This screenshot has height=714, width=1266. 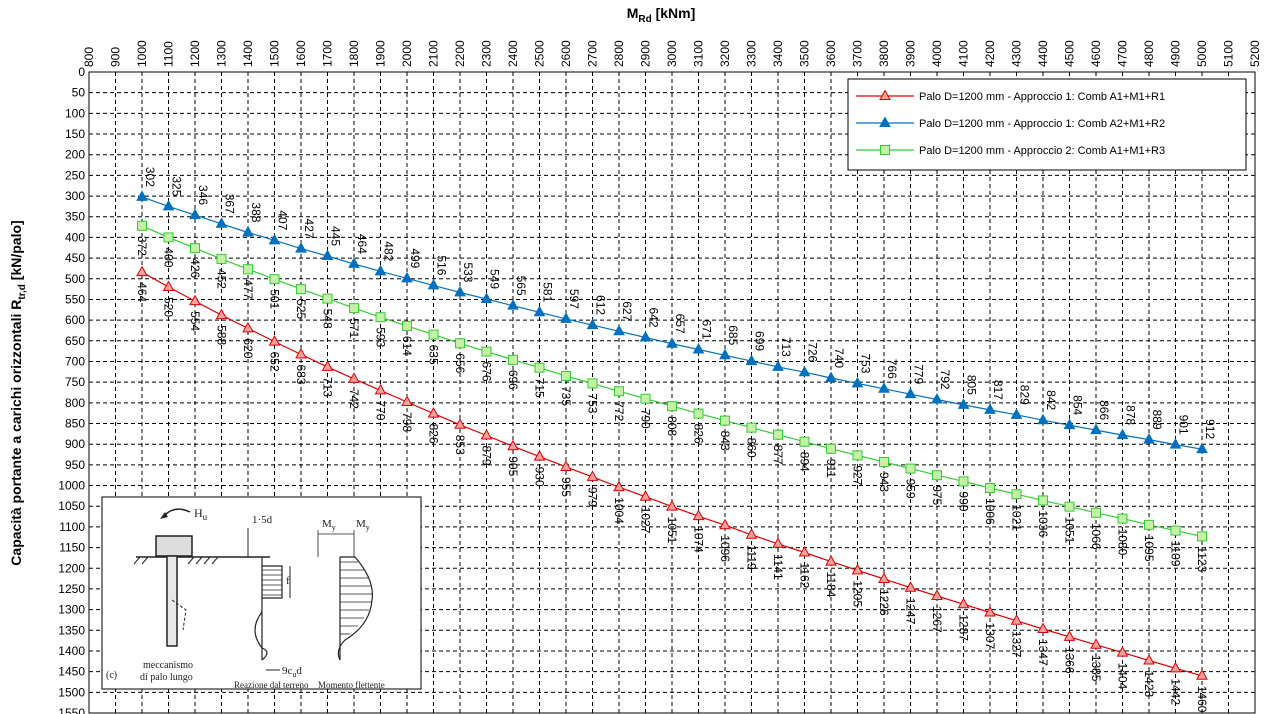 I want to click on data-label: 1205, so click(x=858, y=593).